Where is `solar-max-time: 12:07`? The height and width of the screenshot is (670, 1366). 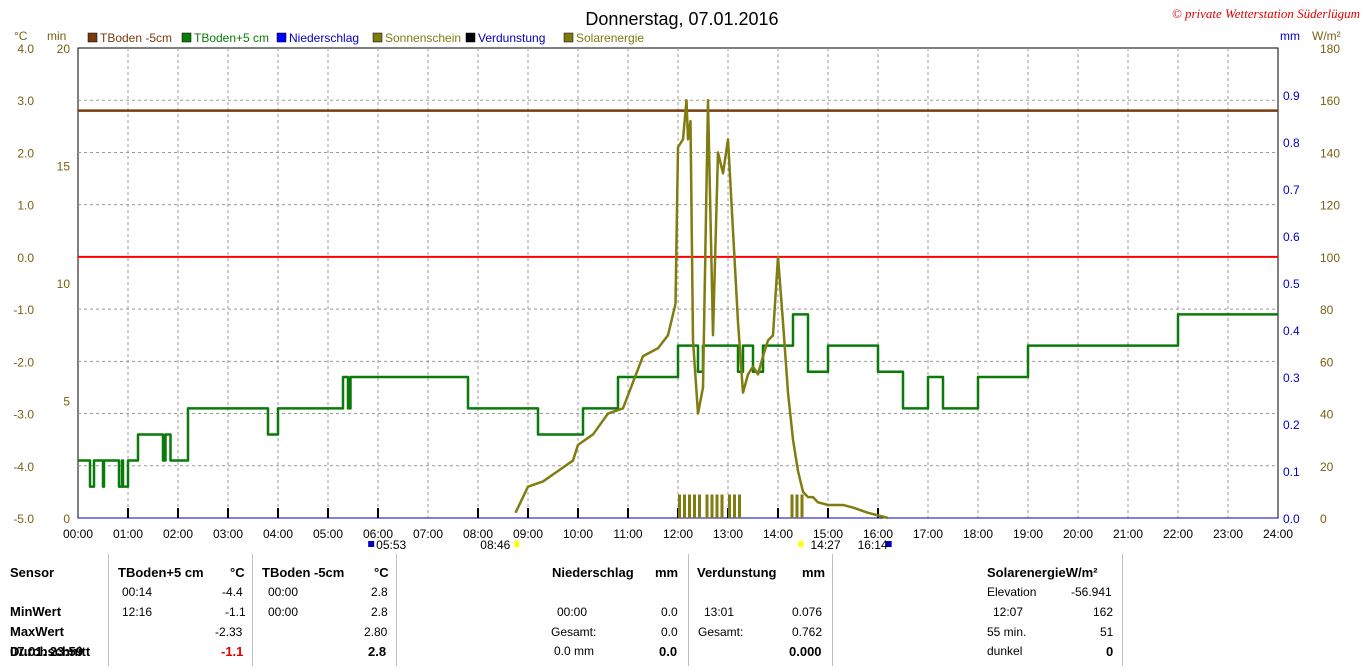 solar-max-time: 12:07 is located at coordinates (1008, 612).